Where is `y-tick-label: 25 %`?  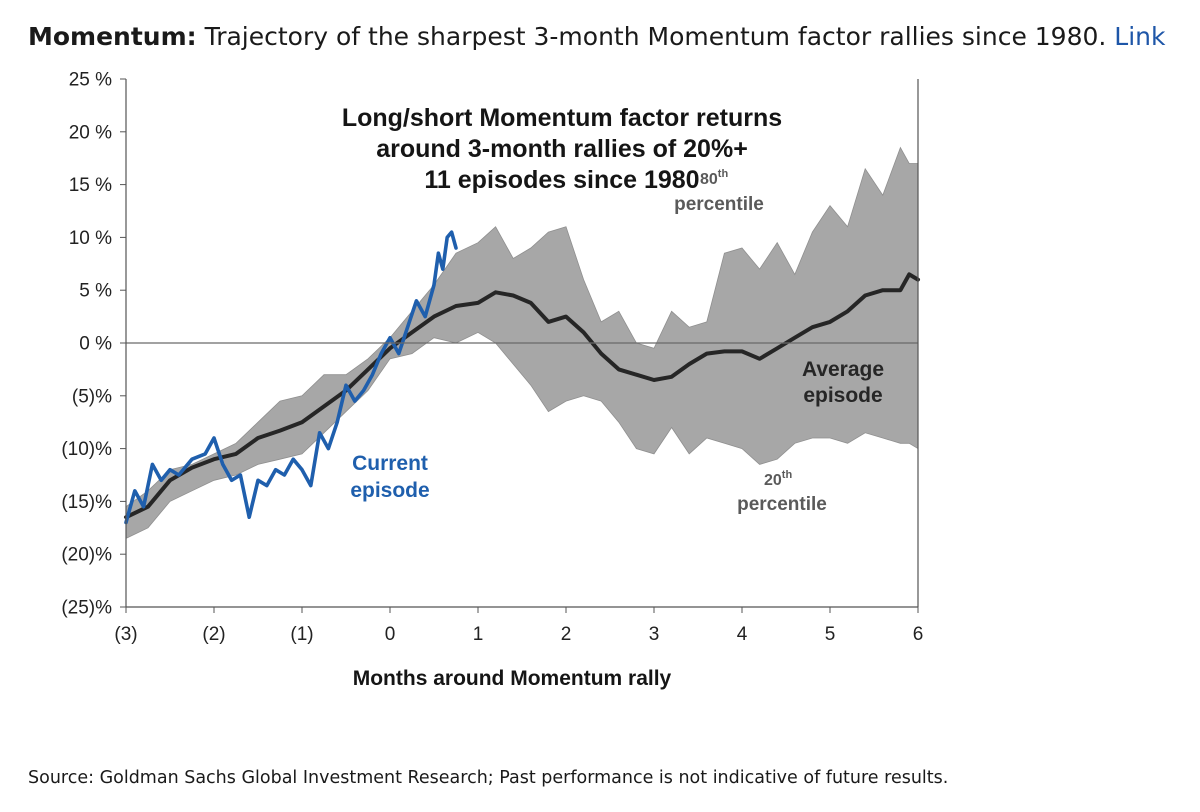
y-tick-label: 25 % is located at coordinates (90, 80).